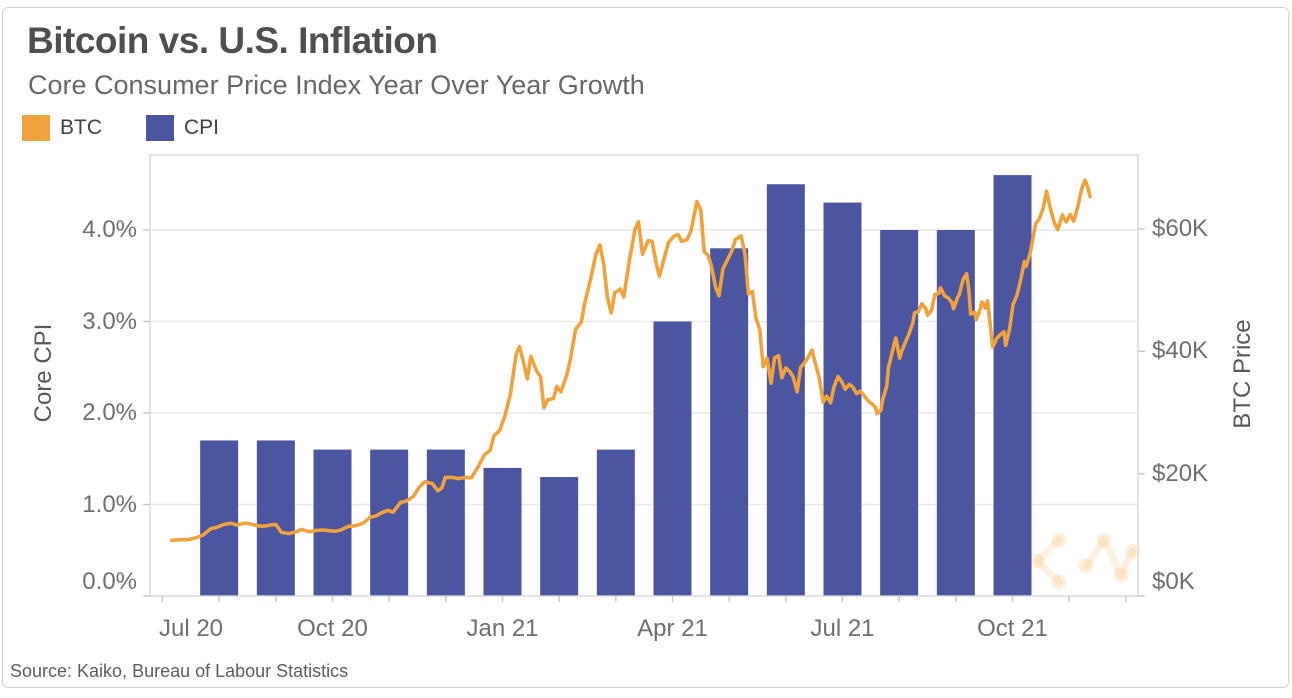 The width and height of the screenshot is (1292, 698). What do you see at coordinates (109, 412) in the screenshot?
I see `left-axis-tick-label: 2.0%` at bounding box center [109, 412].